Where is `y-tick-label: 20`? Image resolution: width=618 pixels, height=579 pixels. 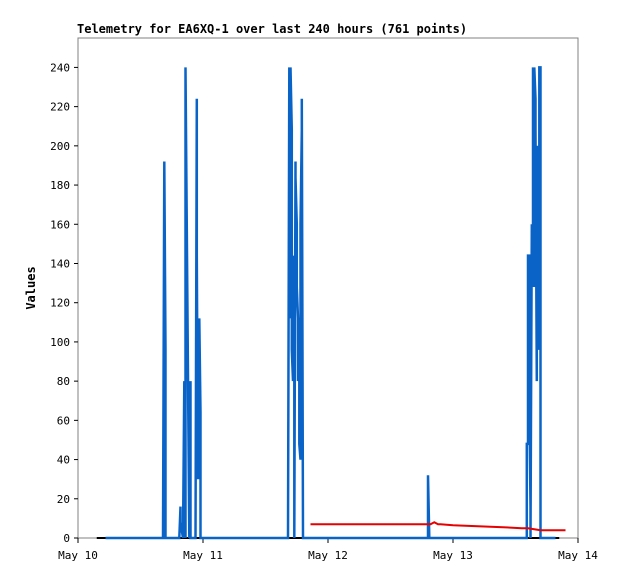 y-tick-label: 20 is located at coordinates (63, 499).